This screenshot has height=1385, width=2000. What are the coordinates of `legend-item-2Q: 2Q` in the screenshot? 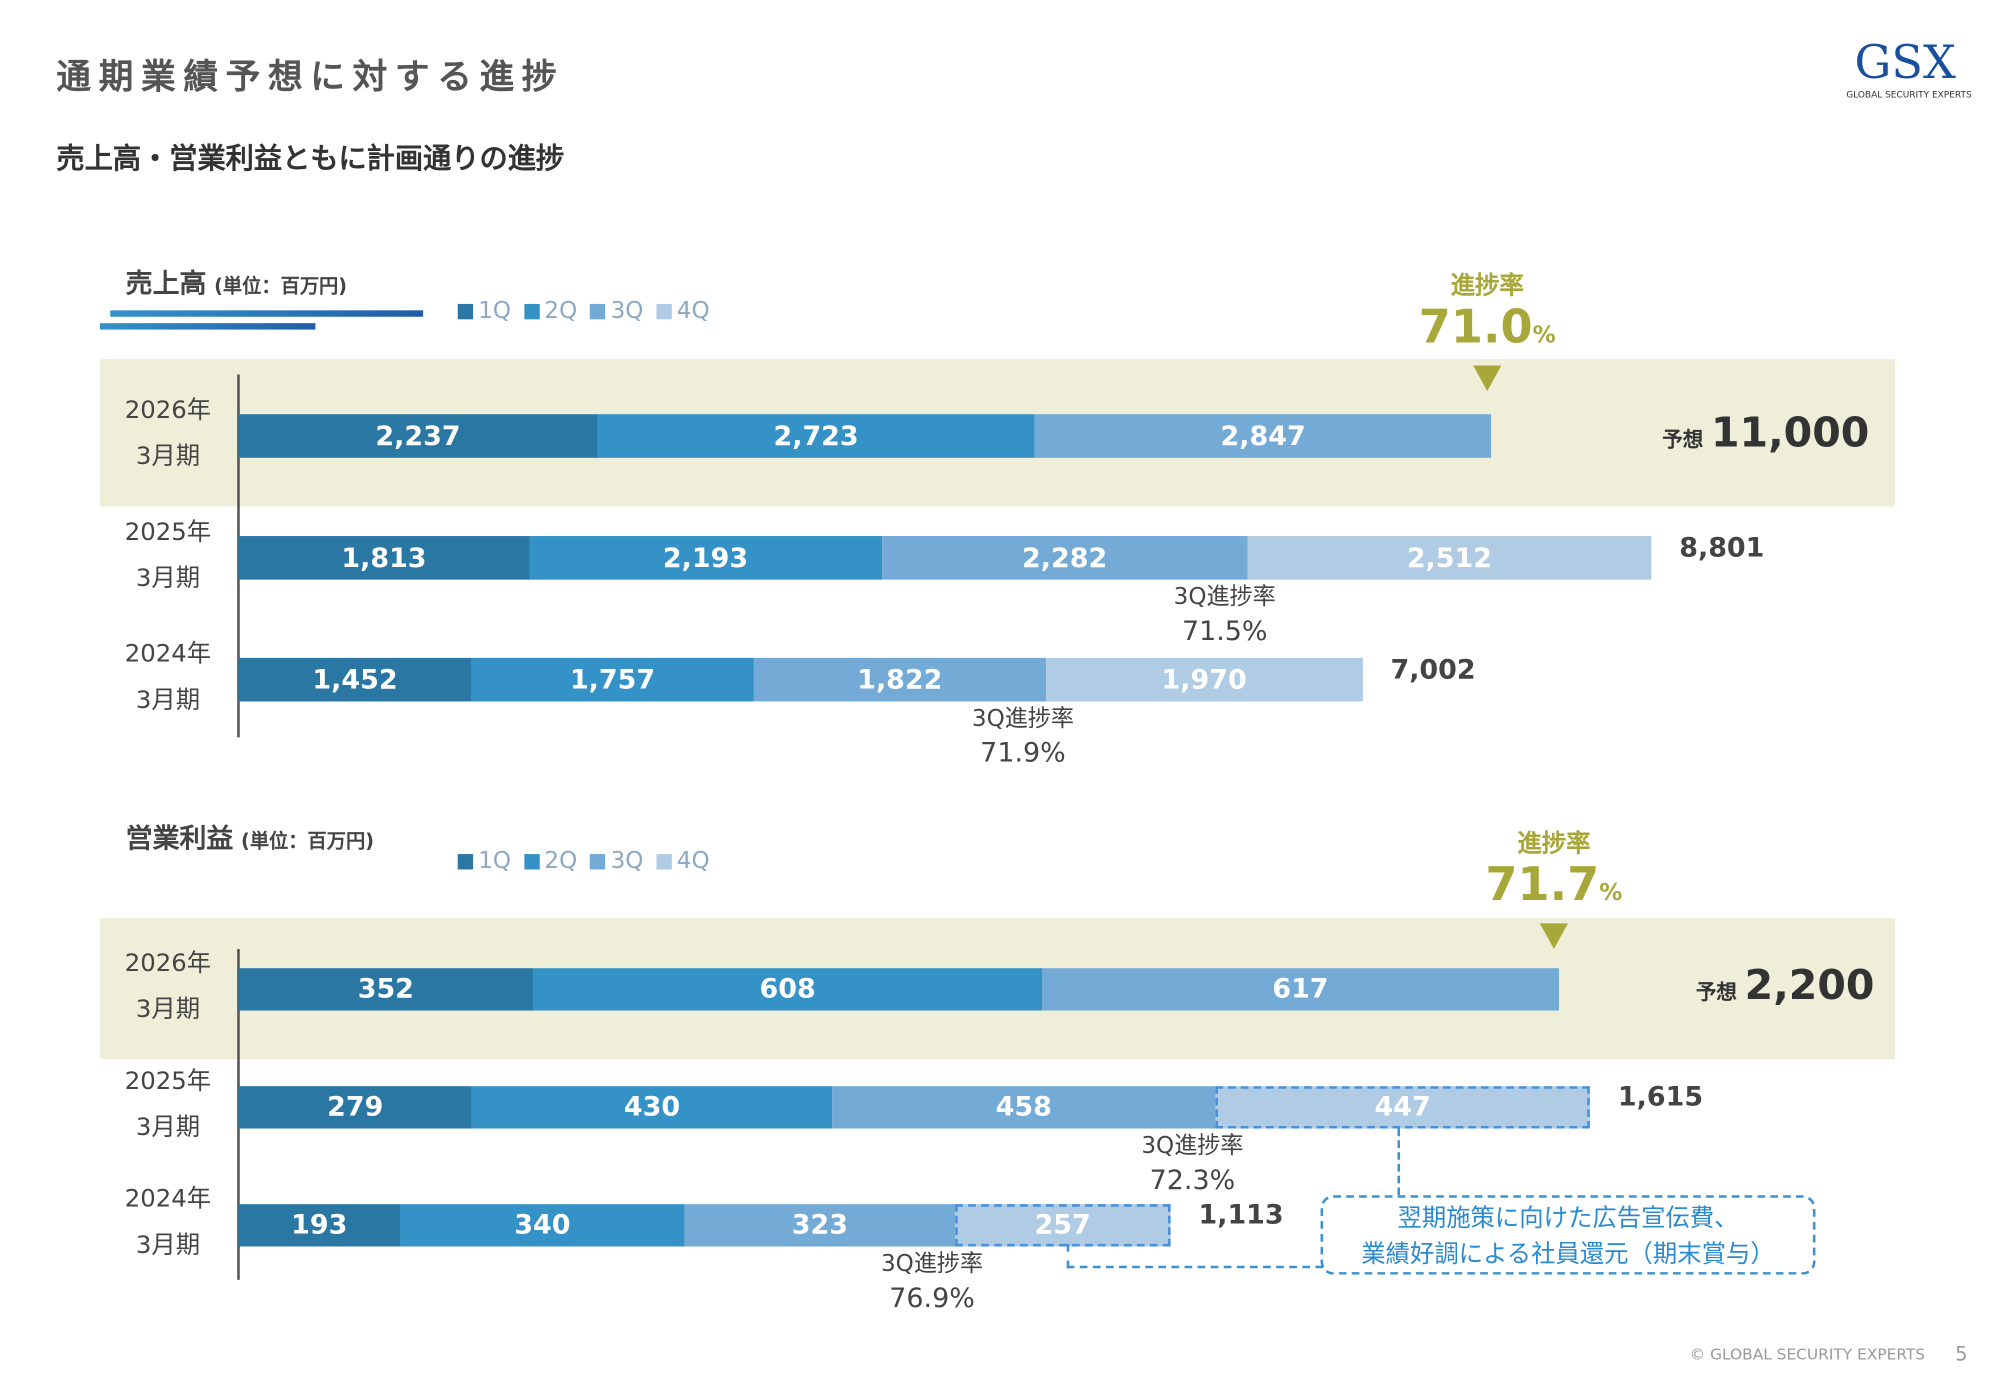 It's located at (550, 311).